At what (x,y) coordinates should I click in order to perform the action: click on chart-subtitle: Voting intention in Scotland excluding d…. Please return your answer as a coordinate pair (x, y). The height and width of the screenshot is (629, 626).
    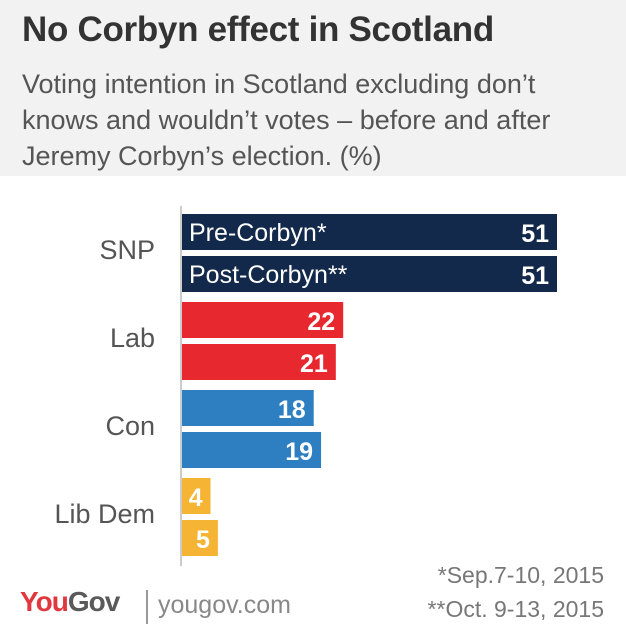
    Looking at the image, I should click on (286, 120).